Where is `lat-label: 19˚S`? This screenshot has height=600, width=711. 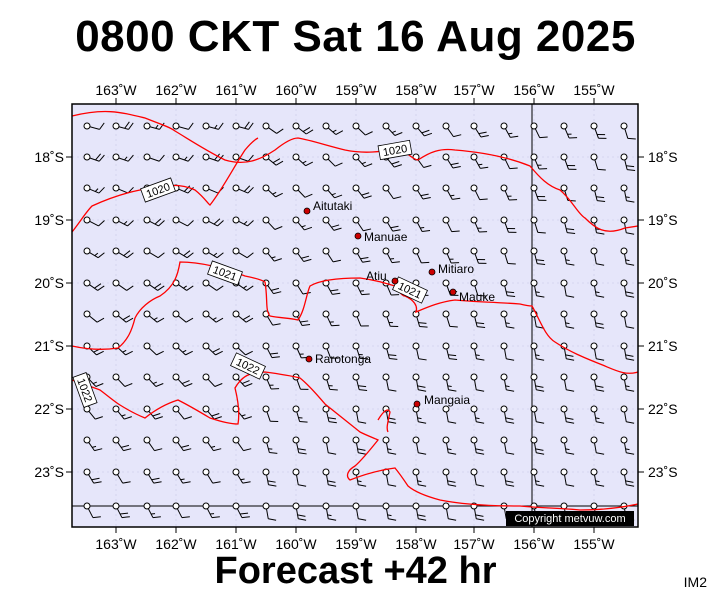
lat-label: 19˚S is located at coordinates (663, 220).